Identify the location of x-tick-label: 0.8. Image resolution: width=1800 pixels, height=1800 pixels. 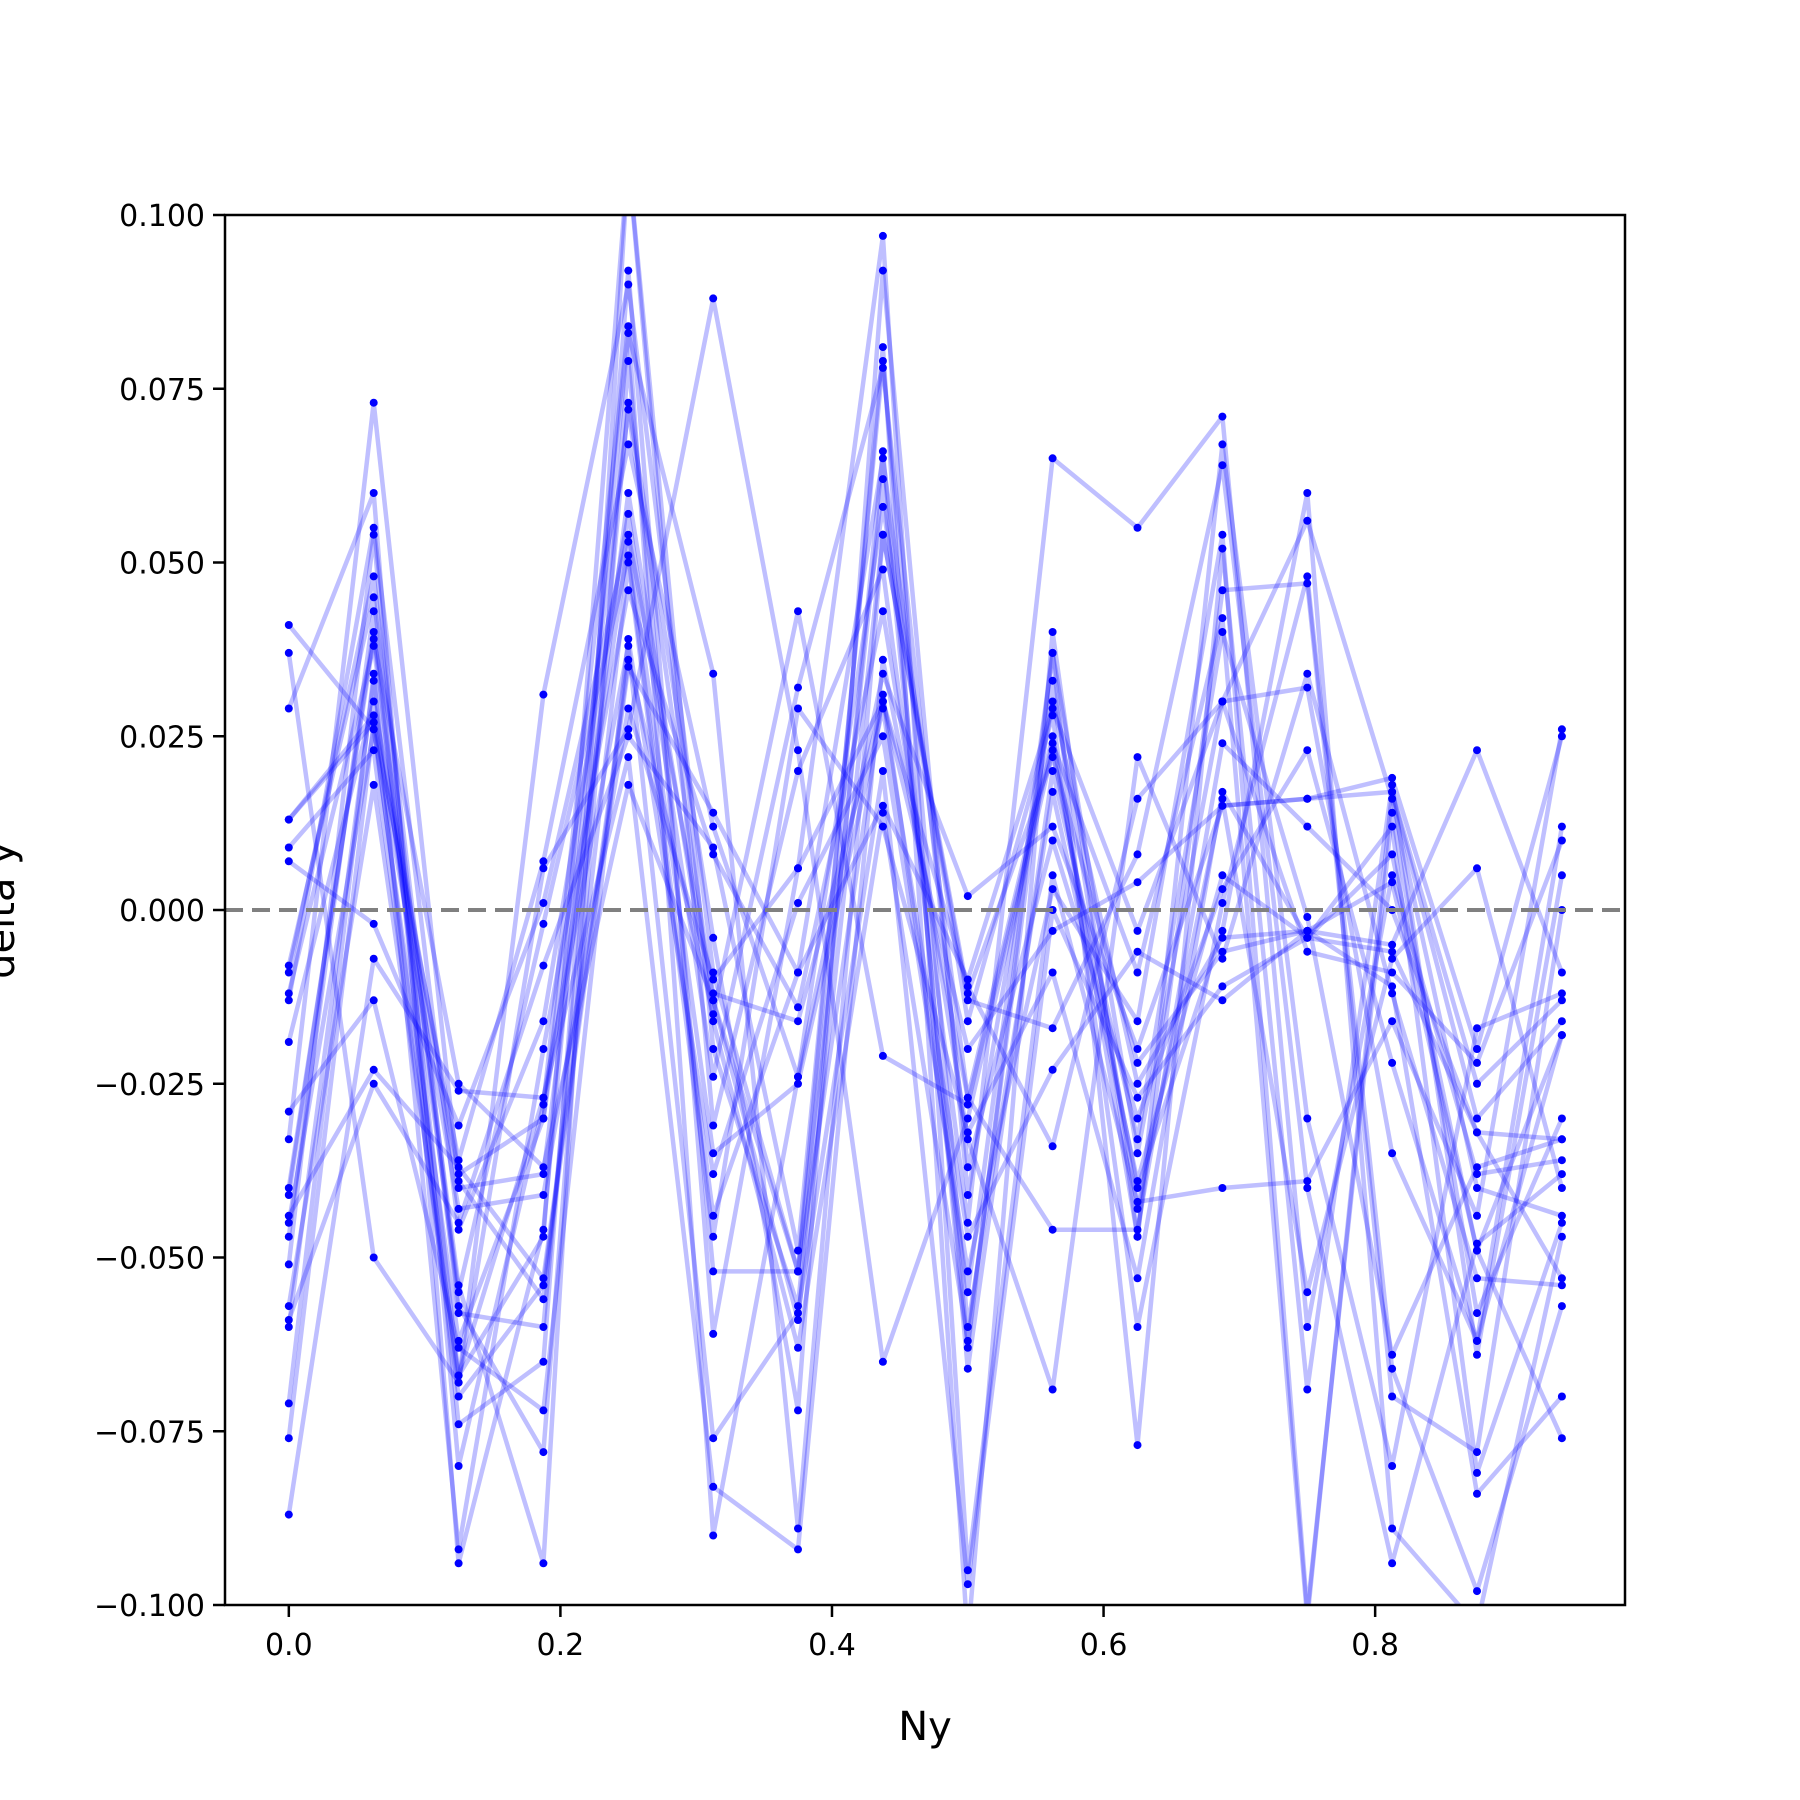
(1375, 1645).